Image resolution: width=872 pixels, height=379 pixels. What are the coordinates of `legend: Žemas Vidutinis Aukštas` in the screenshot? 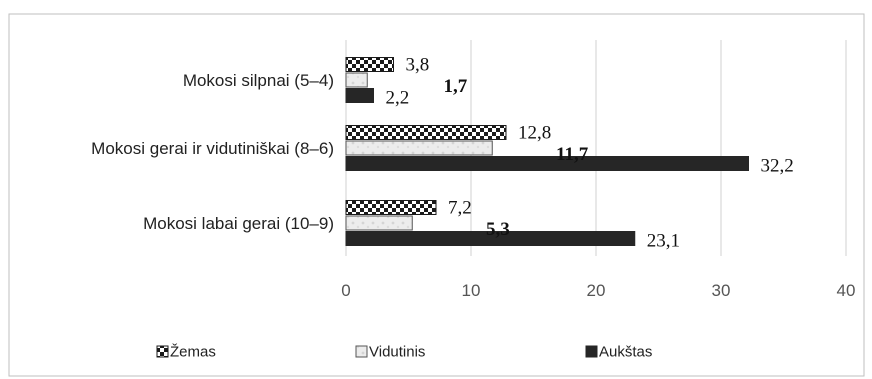 It's located at (404, 352).